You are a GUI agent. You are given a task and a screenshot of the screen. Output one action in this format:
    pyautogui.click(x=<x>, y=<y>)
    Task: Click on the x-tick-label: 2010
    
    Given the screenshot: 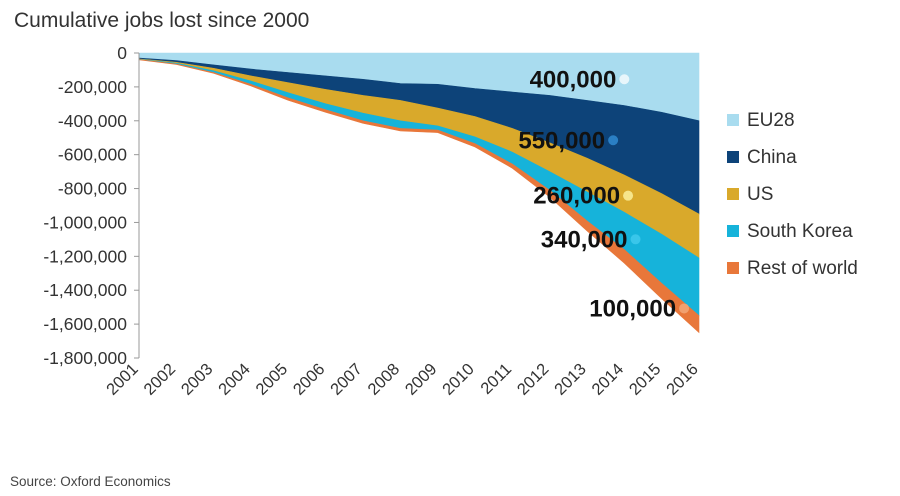 What is the action you would take?
    pyautogui.click(x=458, y=379)
    